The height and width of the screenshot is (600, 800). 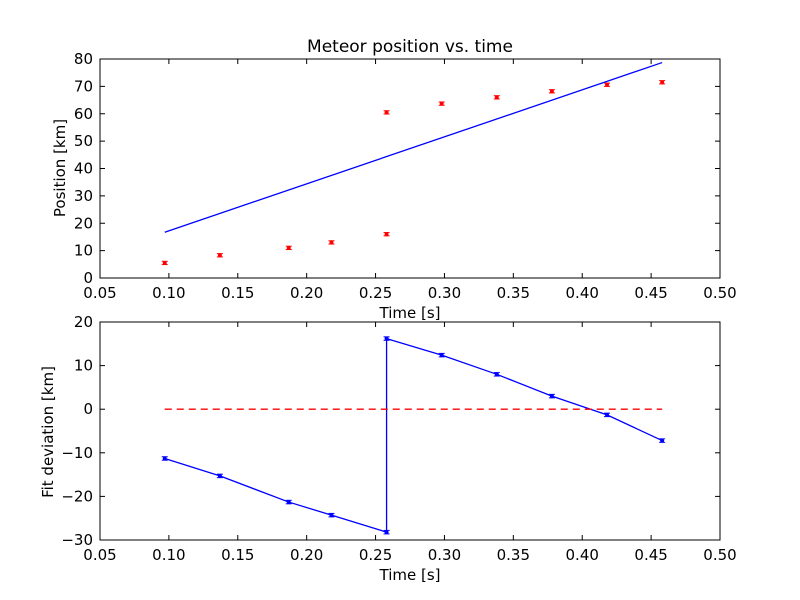 What do you see at coordinates (719, 555) in the screenshot?
I see `deviation-chart-xtick-label: 0.50` at bounding box center [719, 555].